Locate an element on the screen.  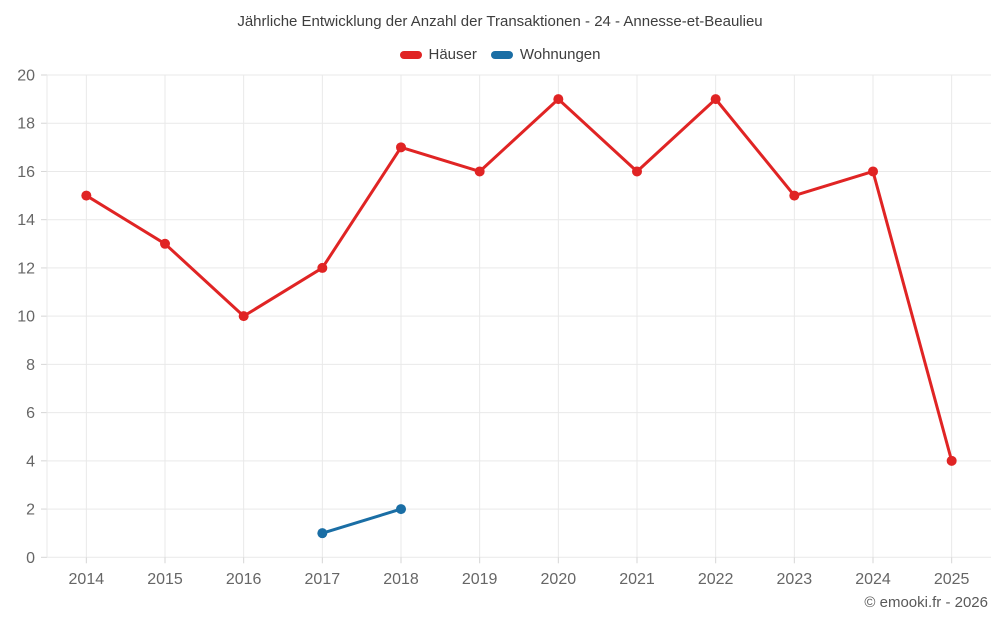
data-point-hauser-2018 is located at coordinates (401, 147).